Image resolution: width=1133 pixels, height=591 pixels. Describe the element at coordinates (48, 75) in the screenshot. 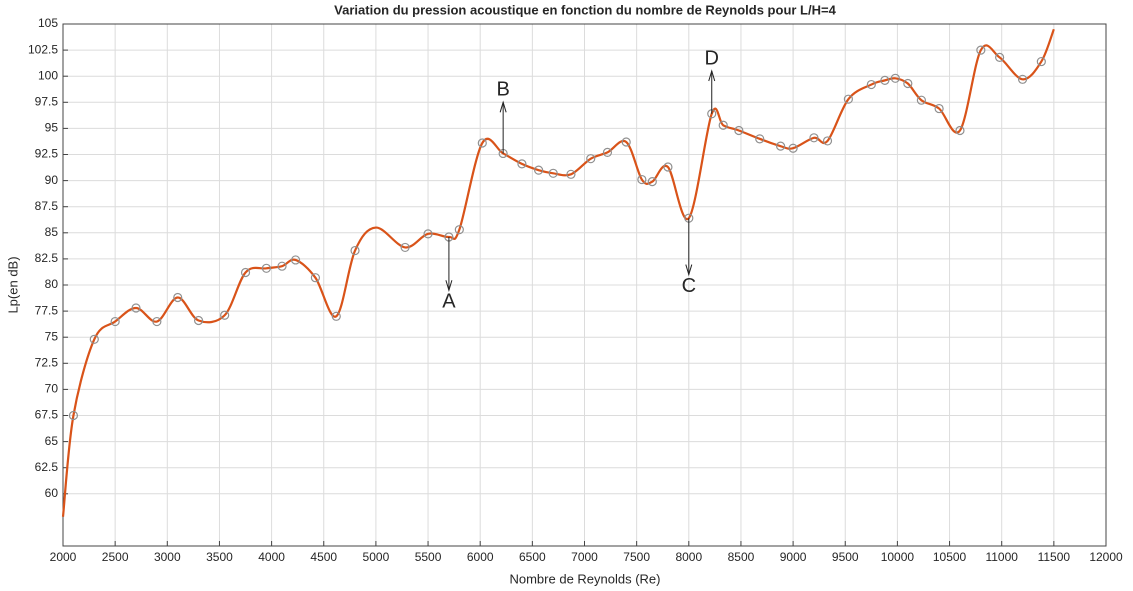

I see `y-tick-label: 100` at that location.